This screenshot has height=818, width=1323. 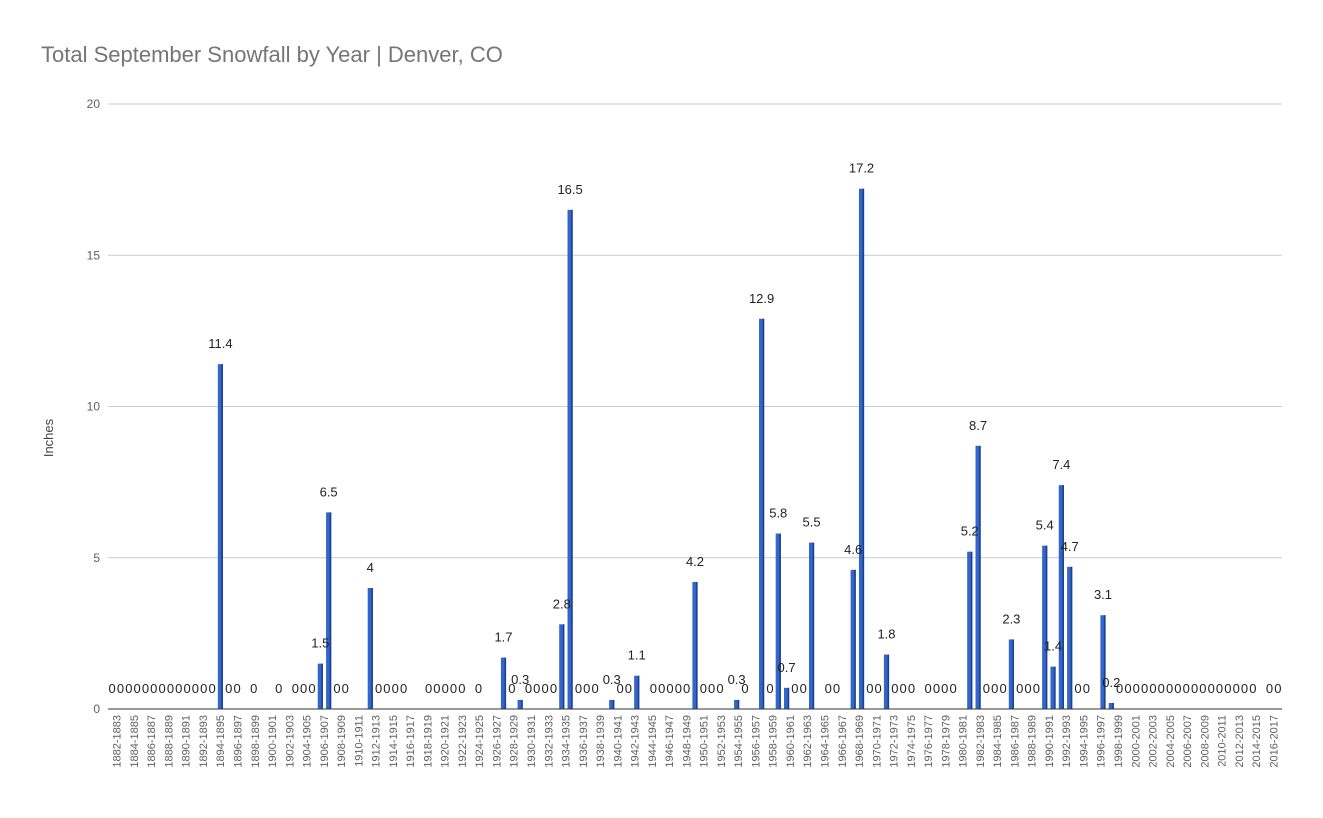 I want to click on data-label: 2.3, so click(x=1011, y=618).